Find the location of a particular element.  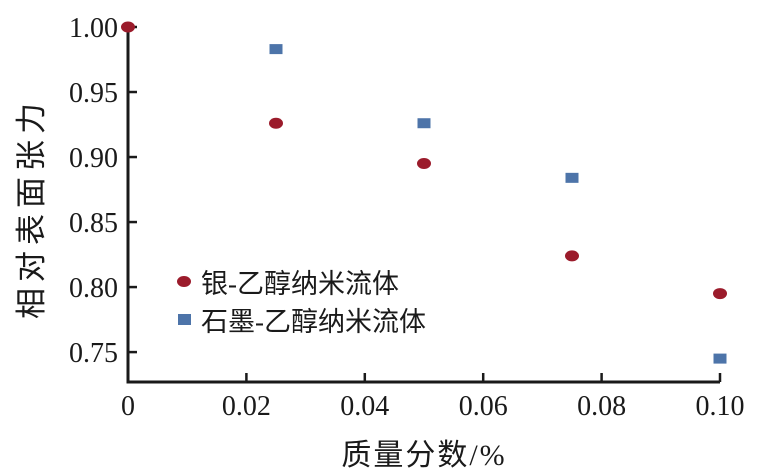

x-axis-label: 质量分数/% is located at coordinates (424, 455).